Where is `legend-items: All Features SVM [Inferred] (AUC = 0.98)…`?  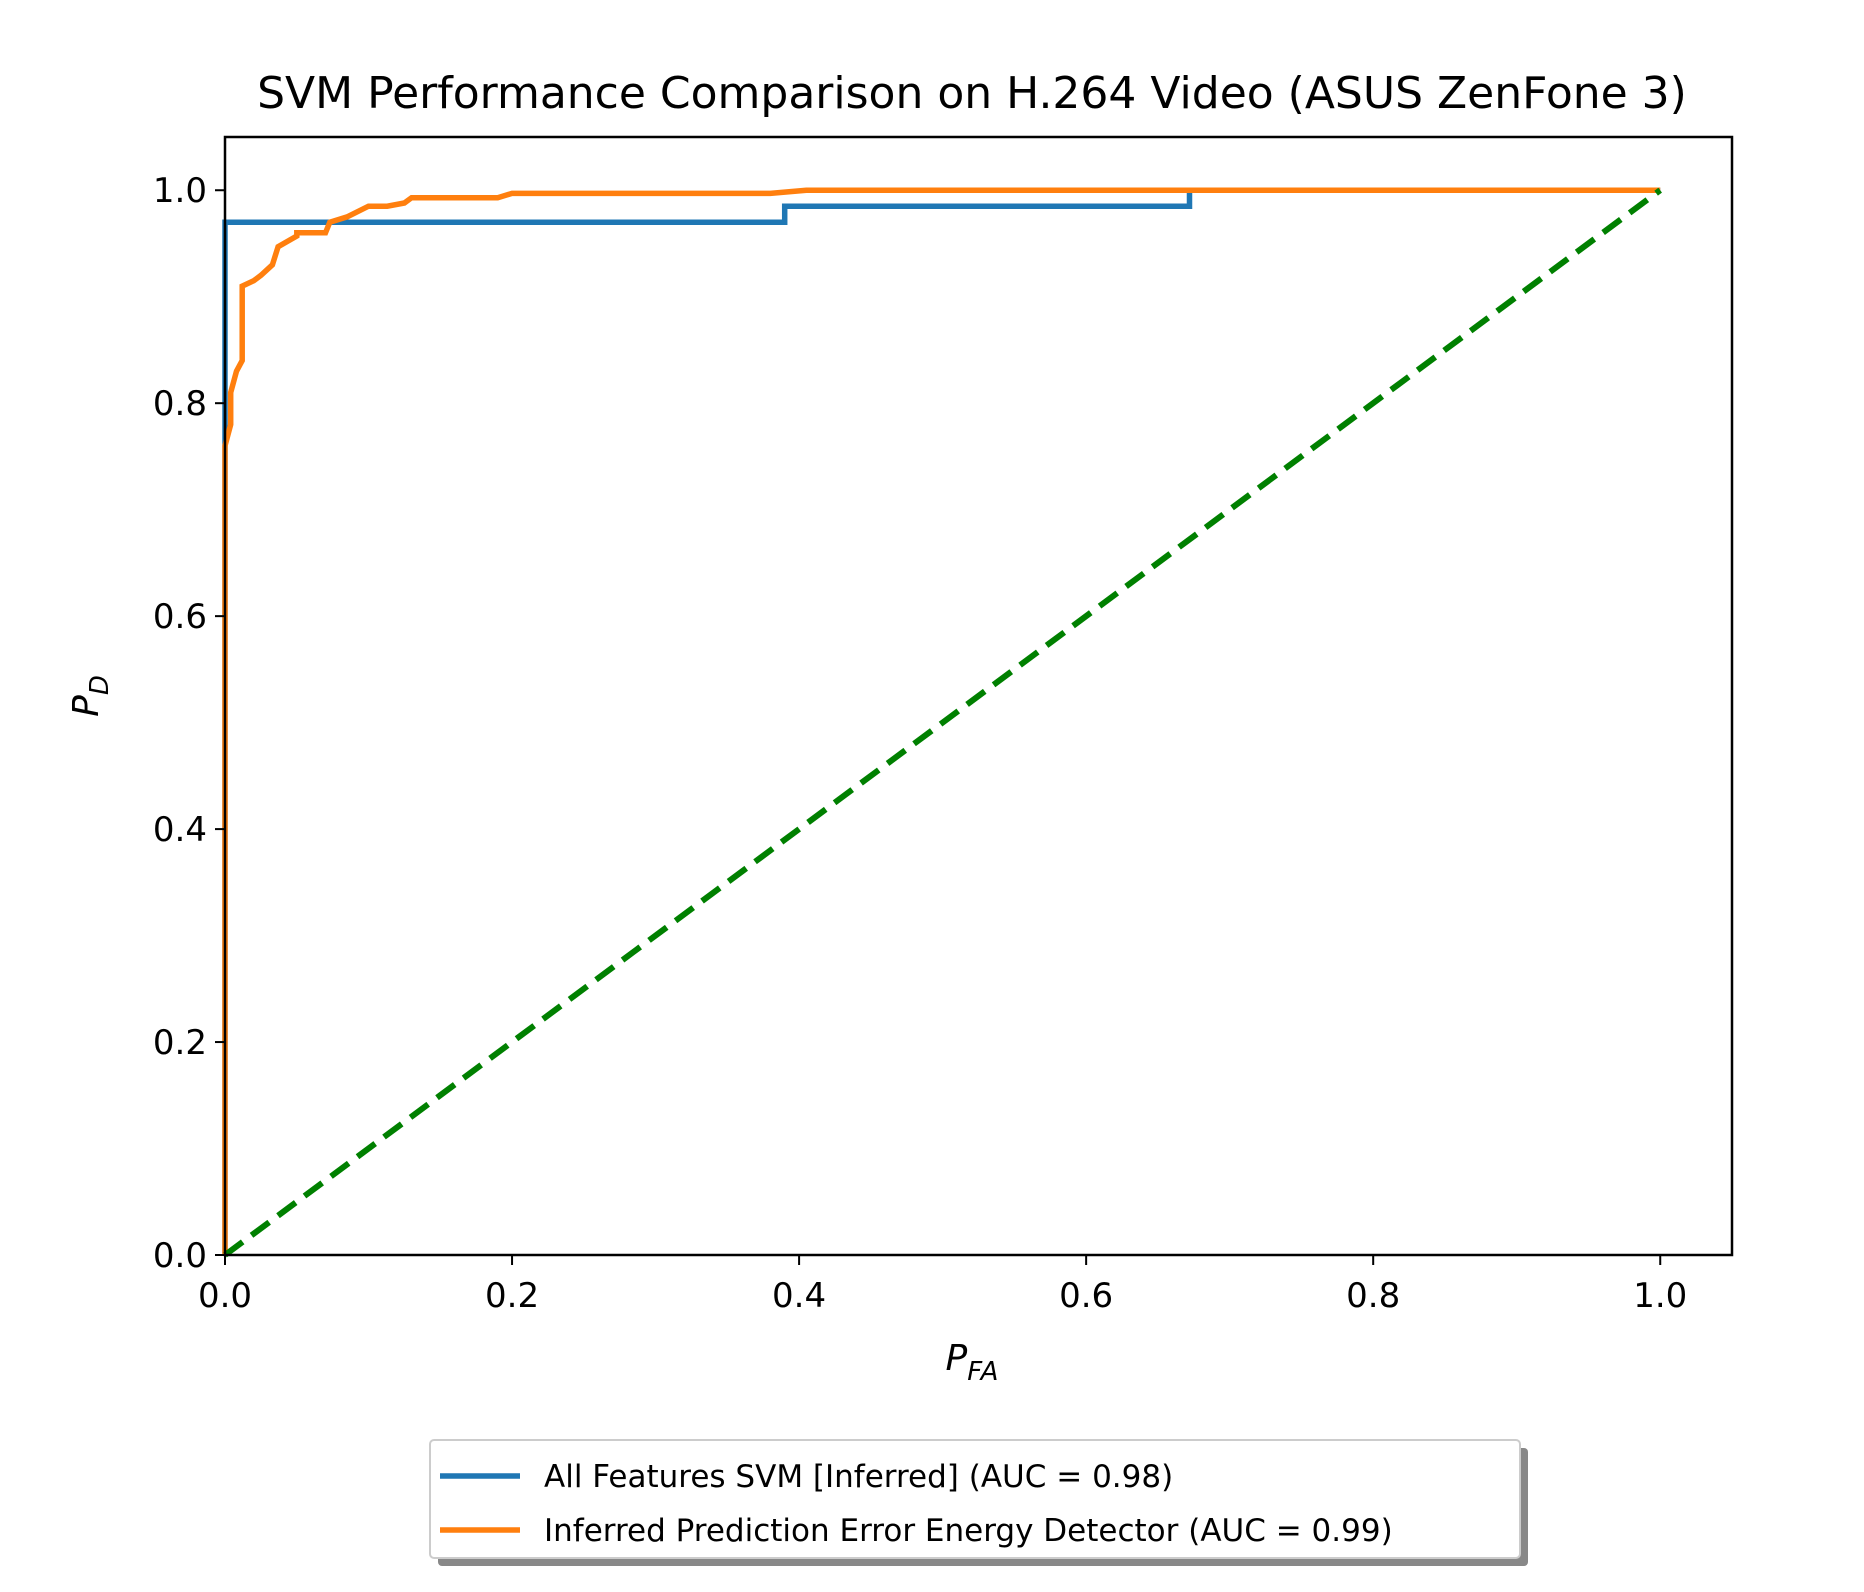 legend-items: All Features SVM [Inferred] (AUC = 0.98)… is located at coordinates (916, 1504).